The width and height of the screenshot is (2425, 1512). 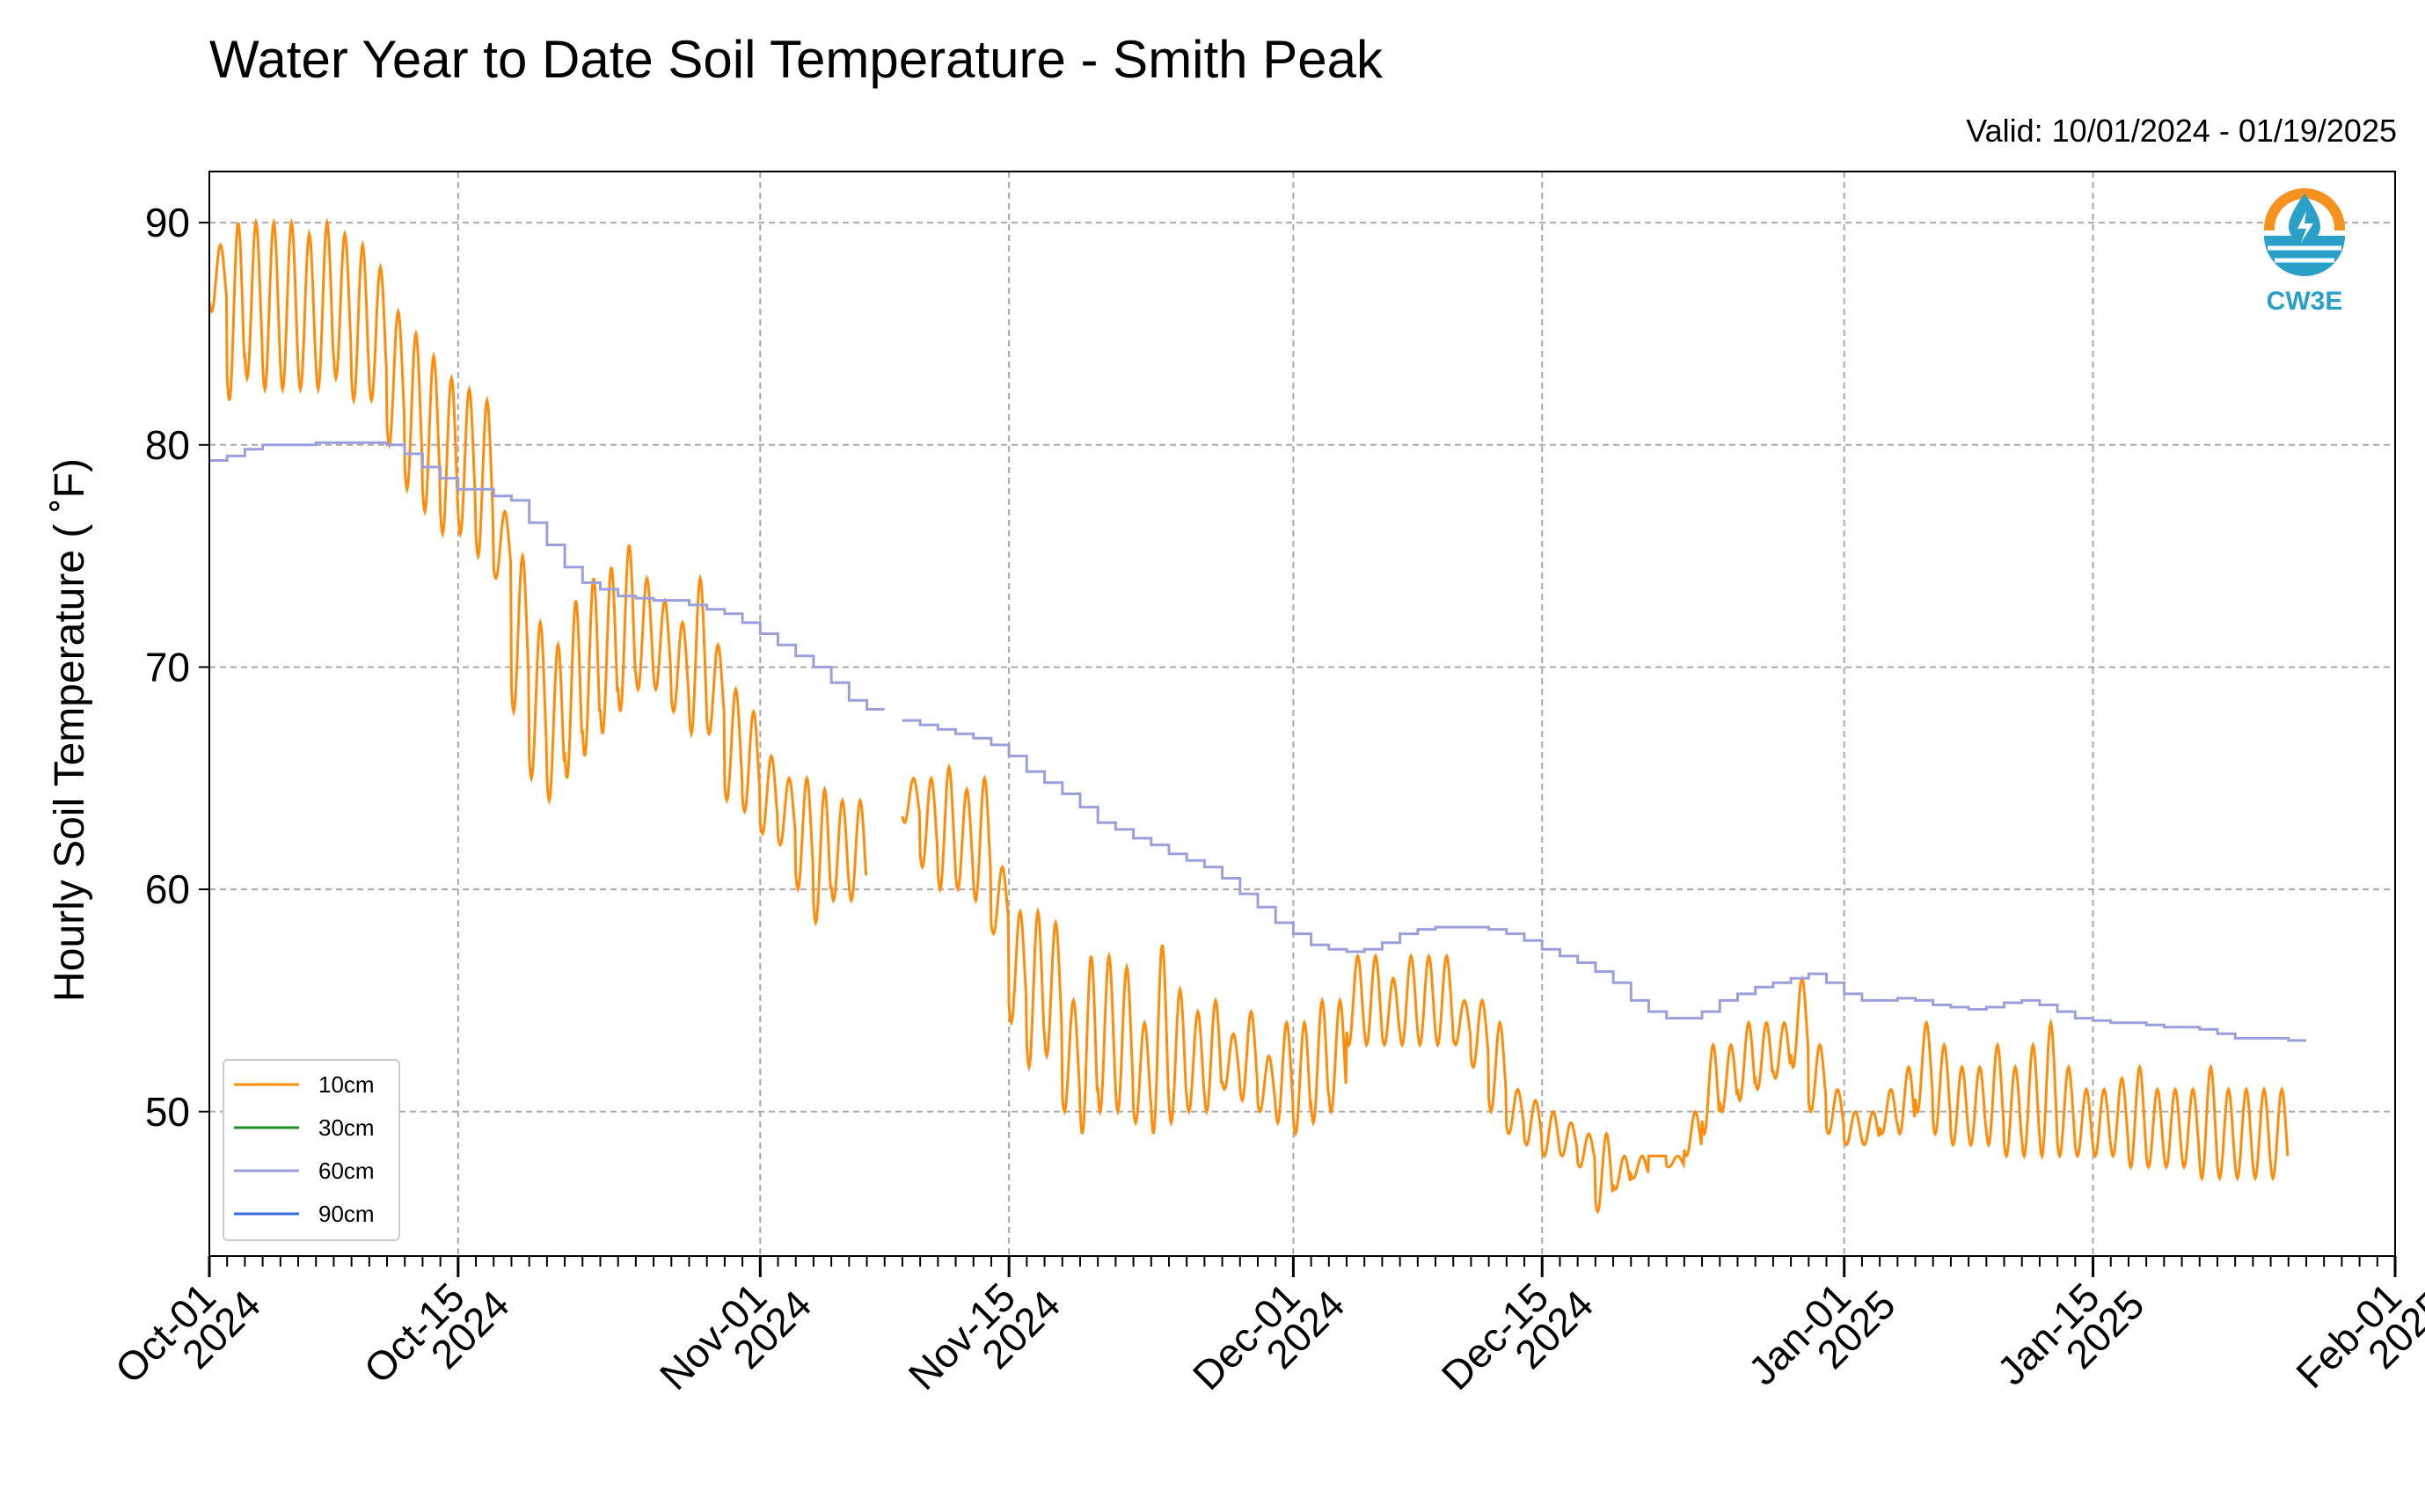 I want to click on legend-label-60cm: 60cm, so click(x=346, y=1171).